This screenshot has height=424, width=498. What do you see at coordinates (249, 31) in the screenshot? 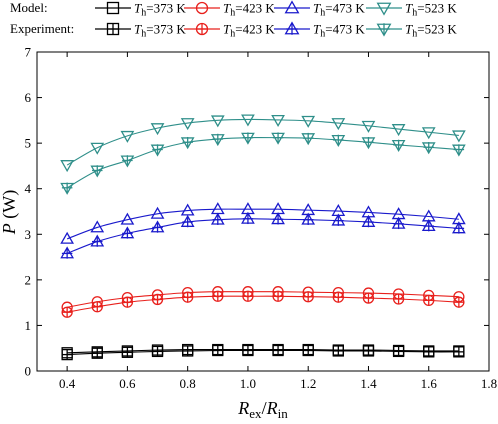
I see `legend-entry-label: Th=423 K` at bounding box center [249, 31].